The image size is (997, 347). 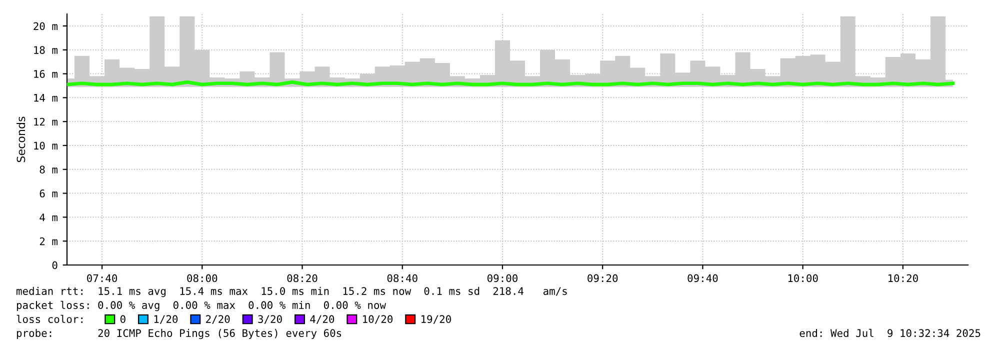 What do you see at coordinates (49, 319) in the screenshot?
I see `legend-title: loss color:` at bounding box center [49, 319].